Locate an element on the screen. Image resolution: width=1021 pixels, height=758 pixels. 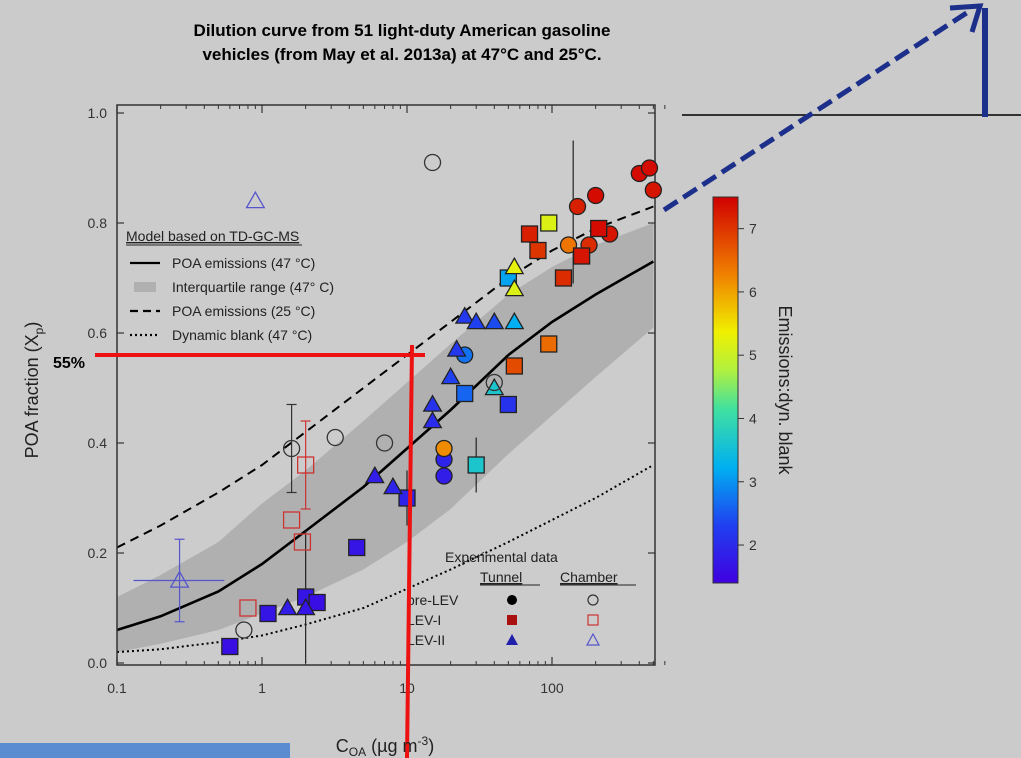
exp-legend-col-chamber: Chamber is located at coordinates (589, 577).